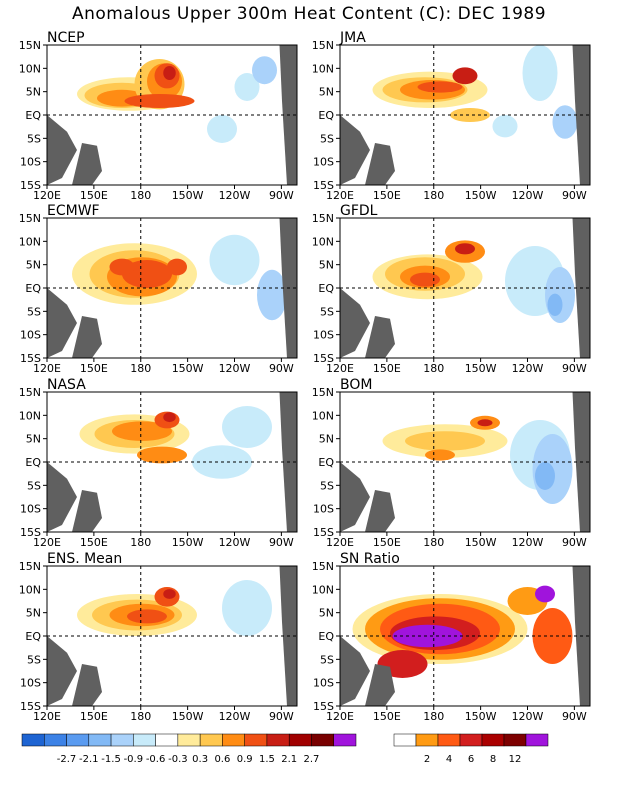  What do you see at coordinates (200, 759) in the screenshot?
I see `colorbar-label: 0.3` at bounding box center [200, 759].